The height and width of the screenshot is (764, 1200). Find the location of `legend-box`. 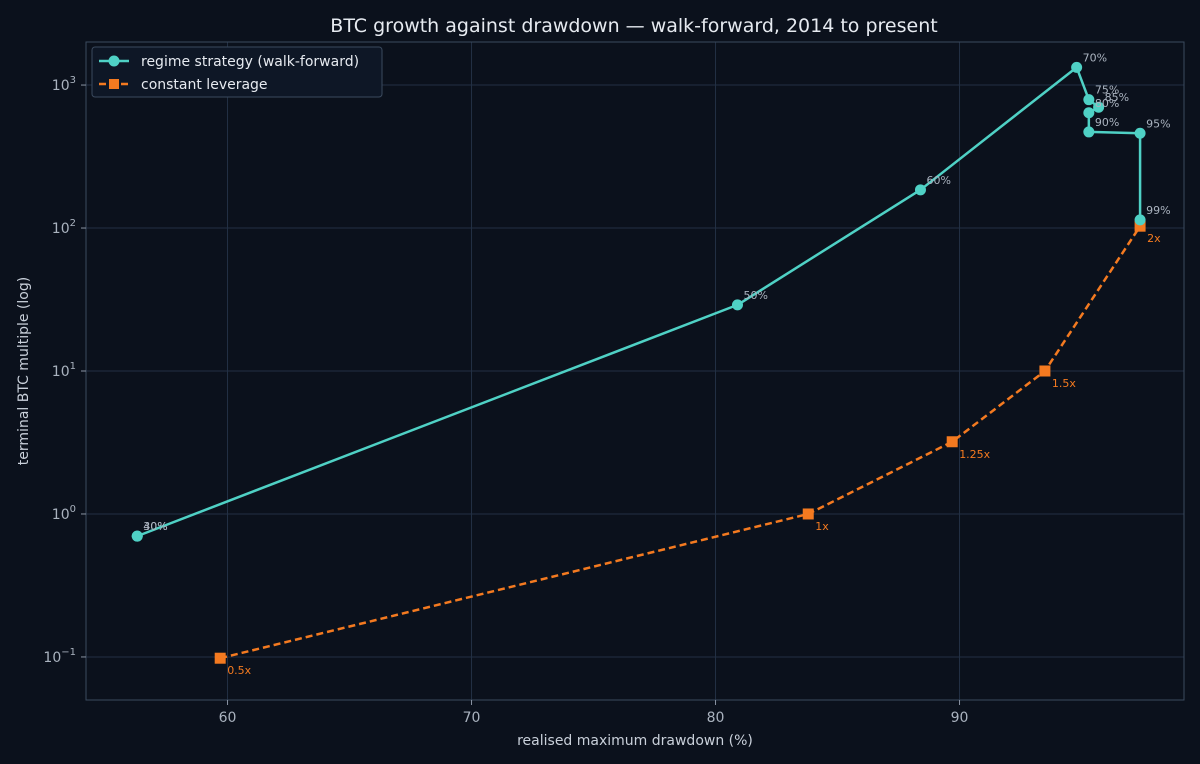

legend-box is located at coordinates (237, 72).